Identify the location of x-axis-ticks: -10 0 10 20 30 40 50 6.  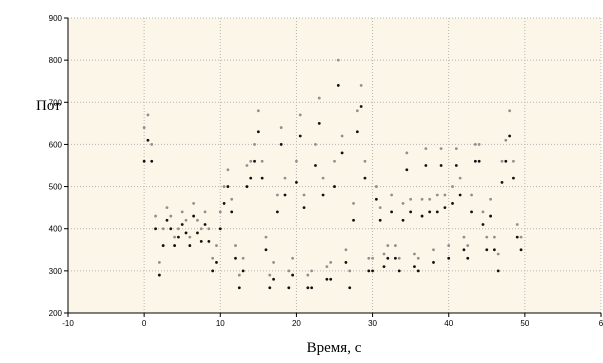
(332, 320).